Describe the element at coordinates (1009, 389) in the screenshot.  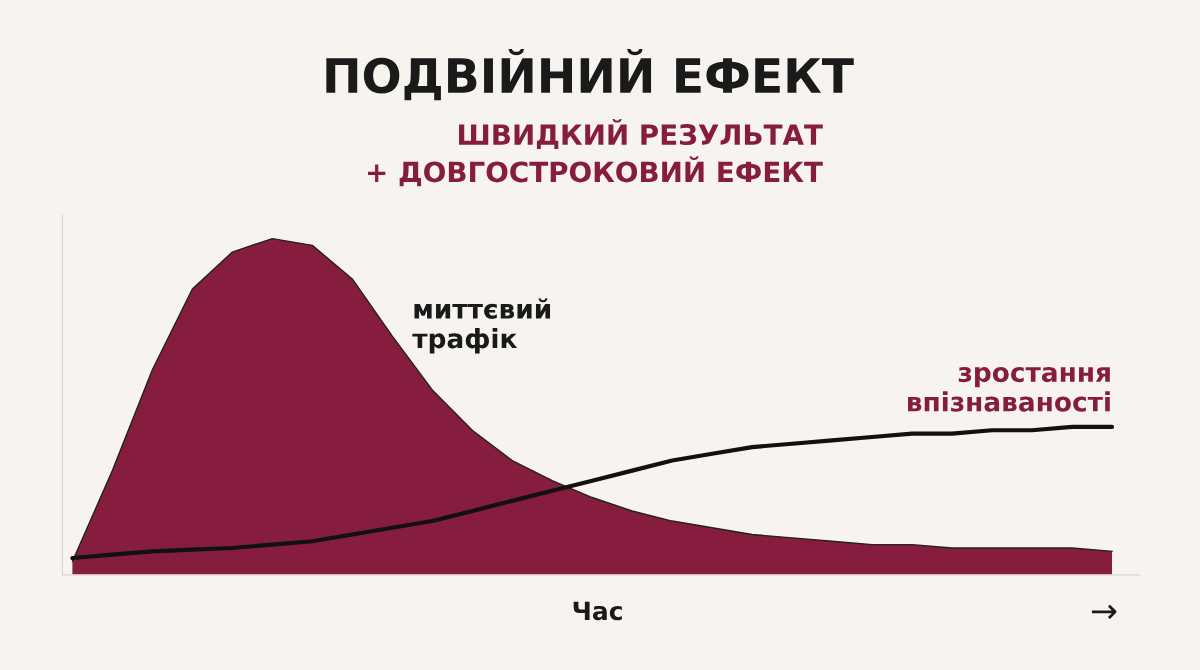
I see `annotation: зростання впізнаваності` at that location.